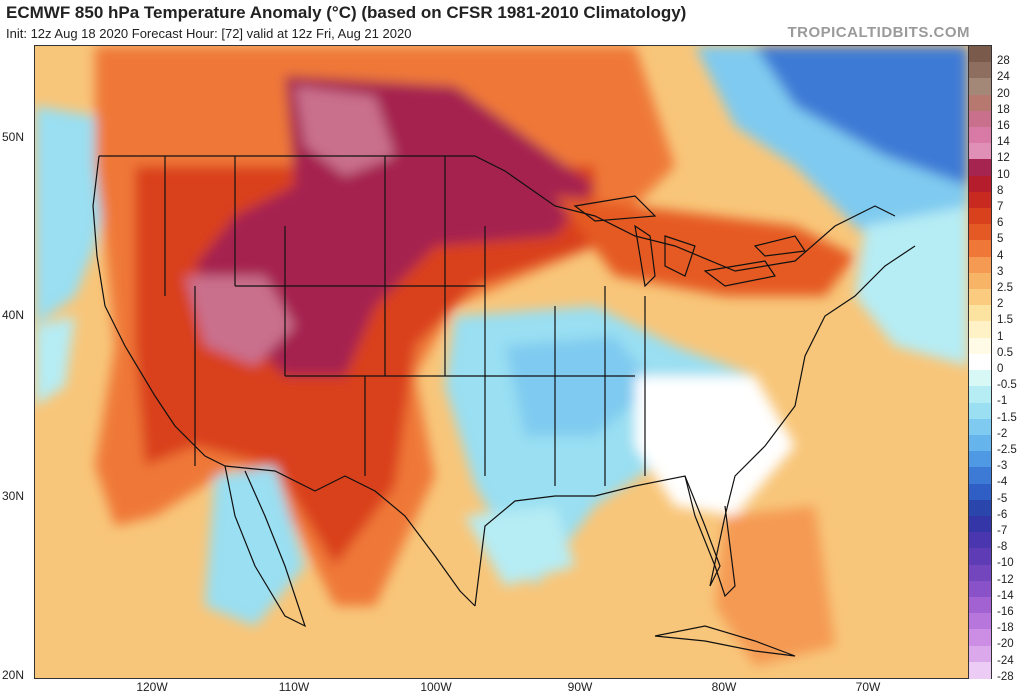 This screenshot has width=1024, height=696. Describe the element at coordinates (1000, 206) in the screenshot. I see `colorbar-label: 7` at that location.